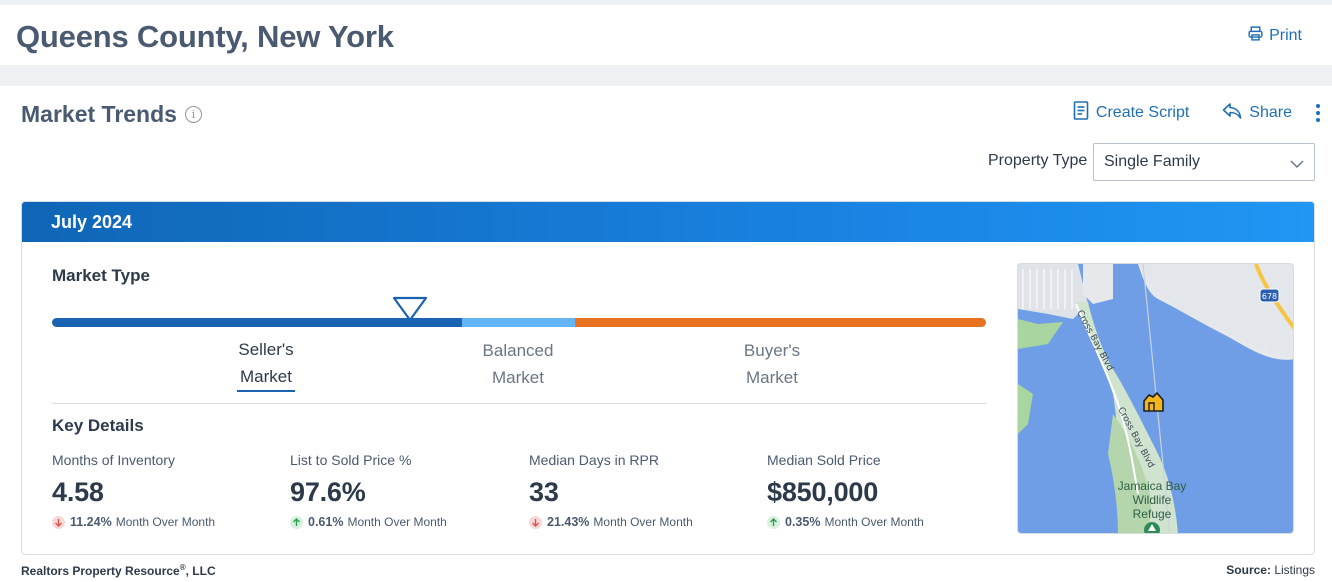 The width and height of the screenshot is (1332, 582). I want to click on print-label: Print, so click(1285, 35).